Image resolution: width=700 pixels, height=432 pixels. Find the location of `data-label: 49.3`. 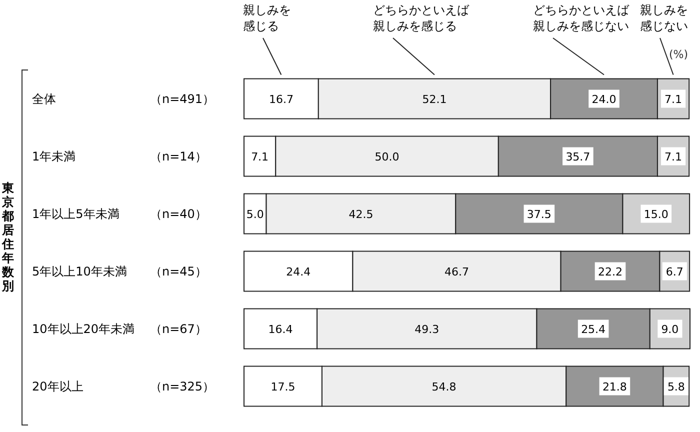

data-label: 49.3 is located at coordinates (427, 329).